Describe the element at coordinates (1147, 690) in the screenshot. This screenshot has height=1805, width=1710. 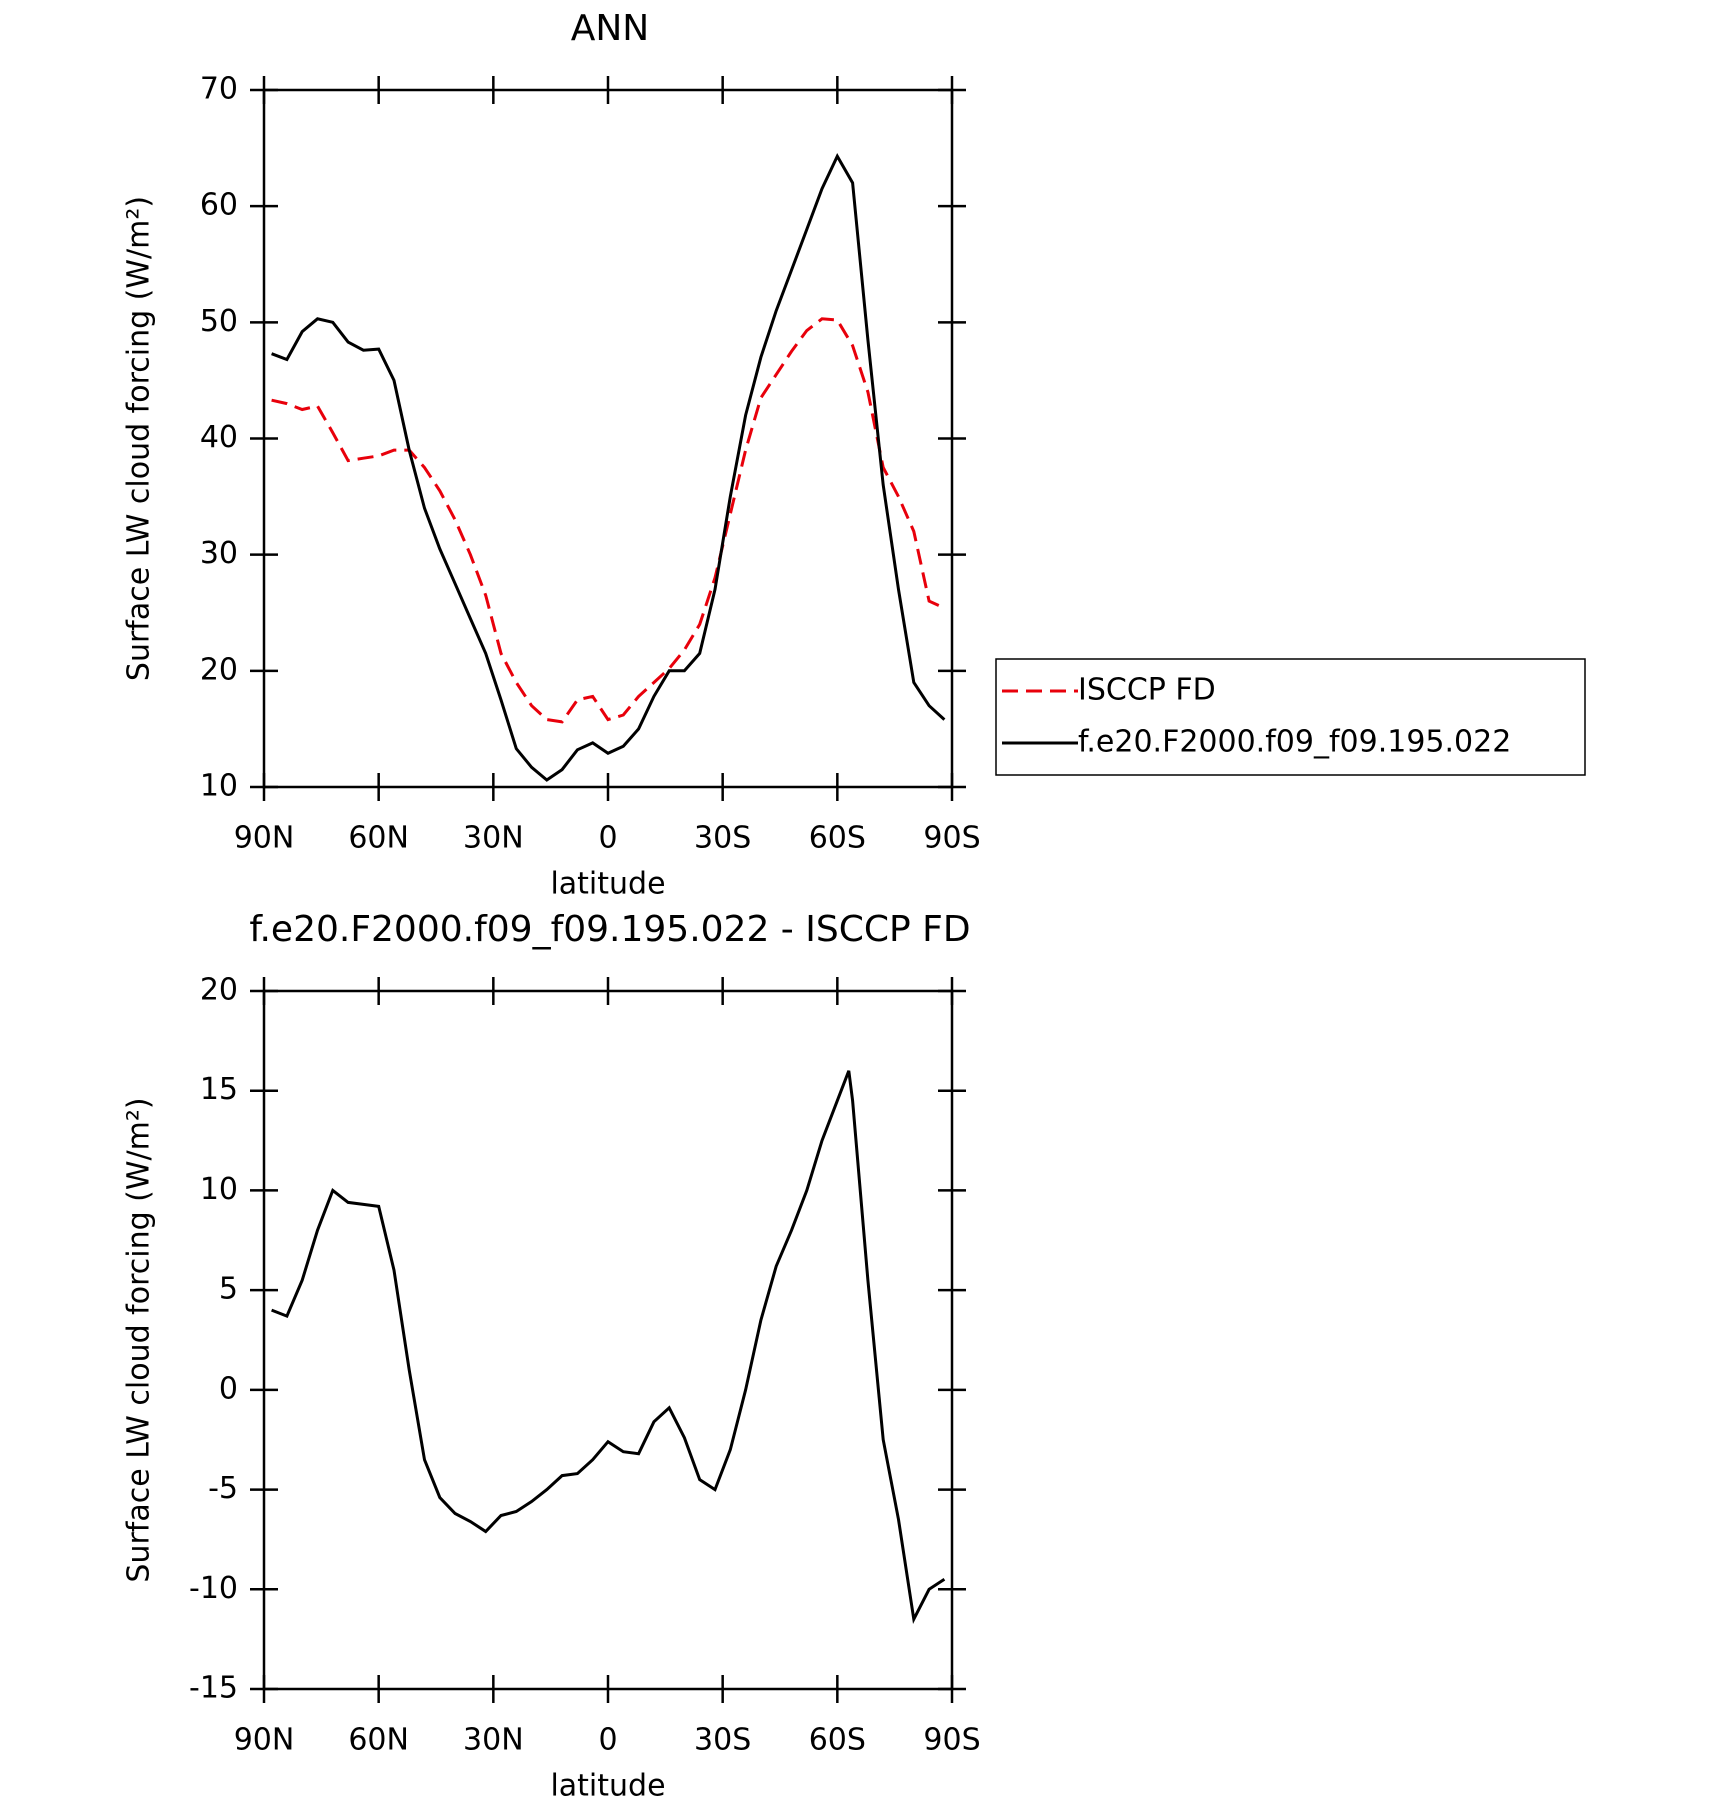
I see `legend-label: ISCCP FD` at that location.